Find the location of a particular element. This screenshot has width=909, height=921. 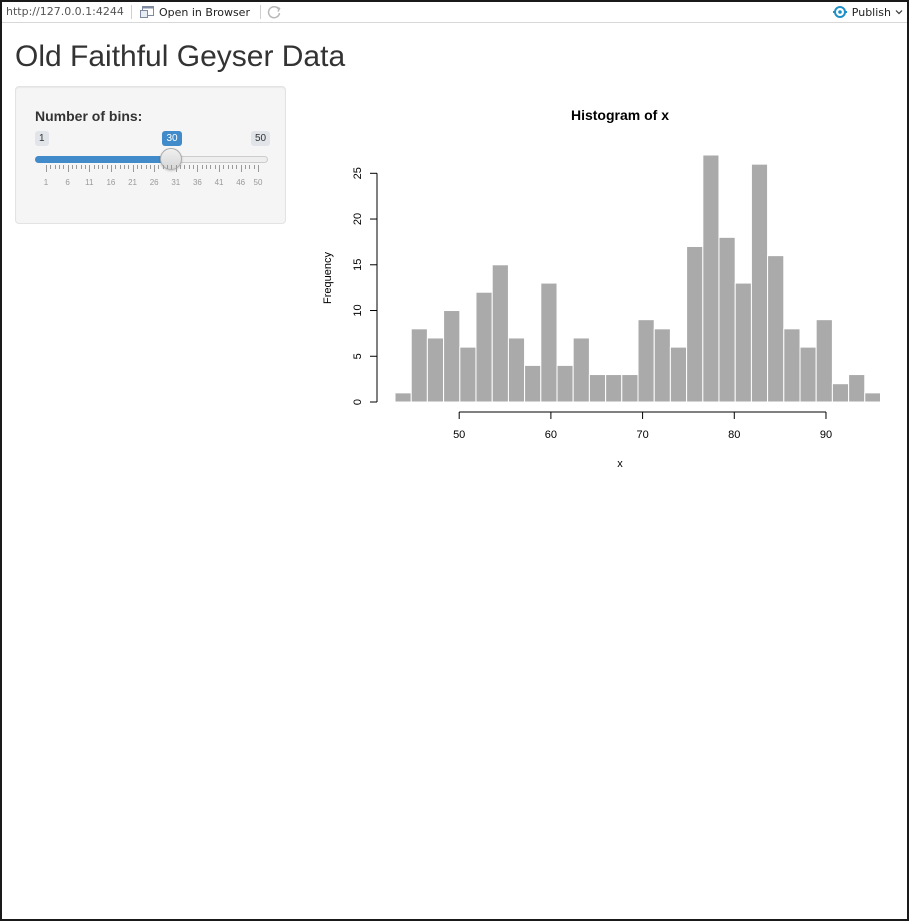

url-text: http://127.0.0.1:4244 is located at coordinates (65, 11).